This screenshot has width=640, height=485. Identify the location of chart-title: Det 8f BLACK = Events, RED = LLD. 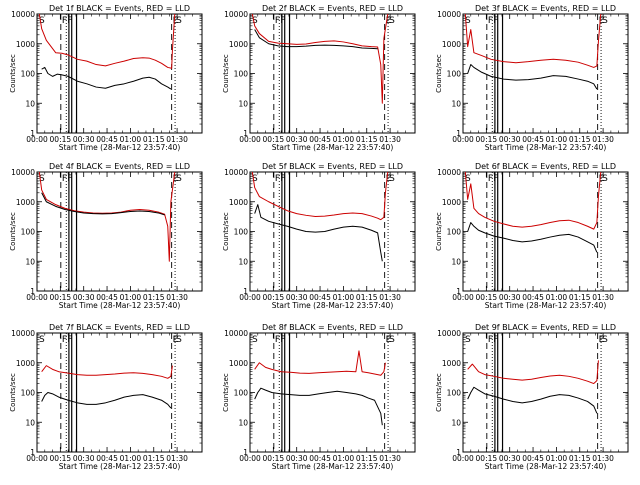
(332, 327).